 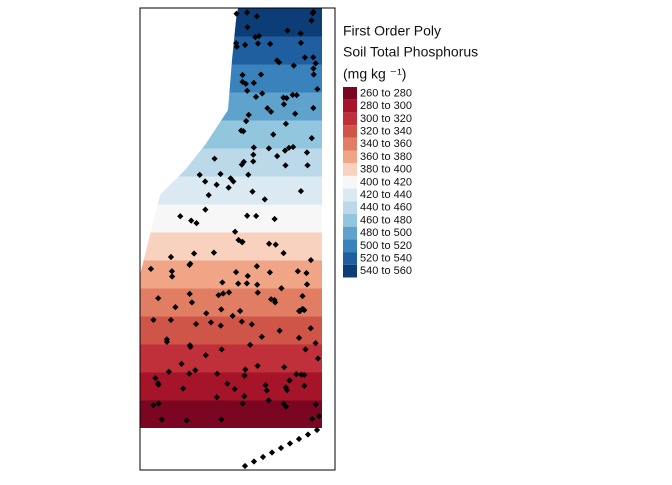 What do you see at coordinates (386, 93) in the screenshot?
I see `legend-label: 260 to 280` at bounding box center [386, 93].